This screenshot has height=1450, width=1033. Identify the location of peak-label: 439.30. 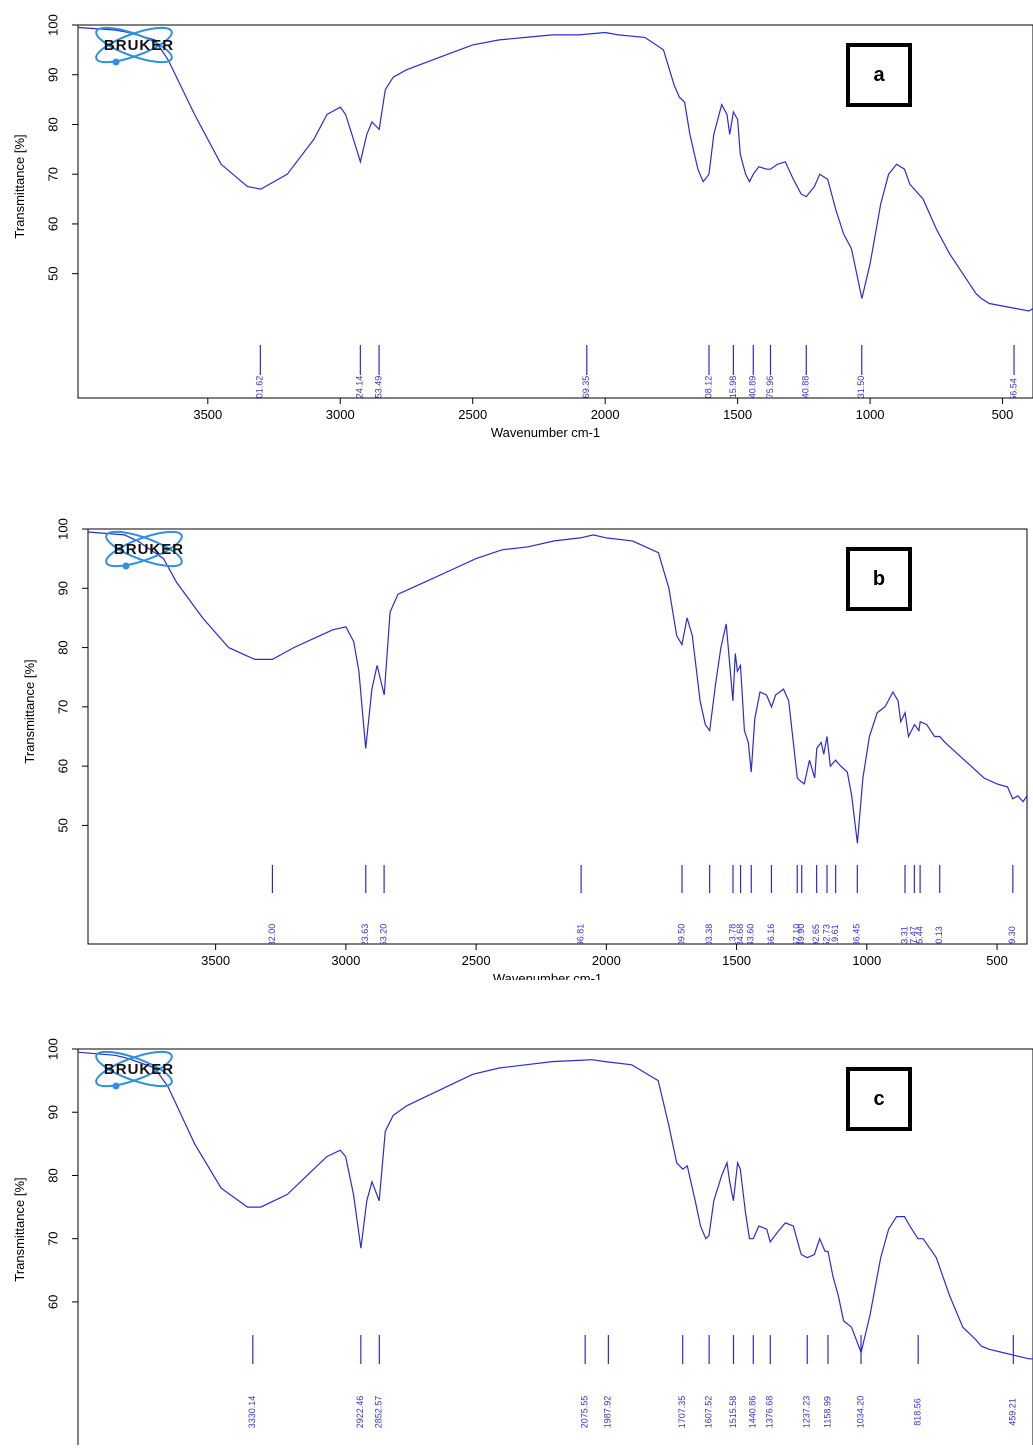
(1012, 940).